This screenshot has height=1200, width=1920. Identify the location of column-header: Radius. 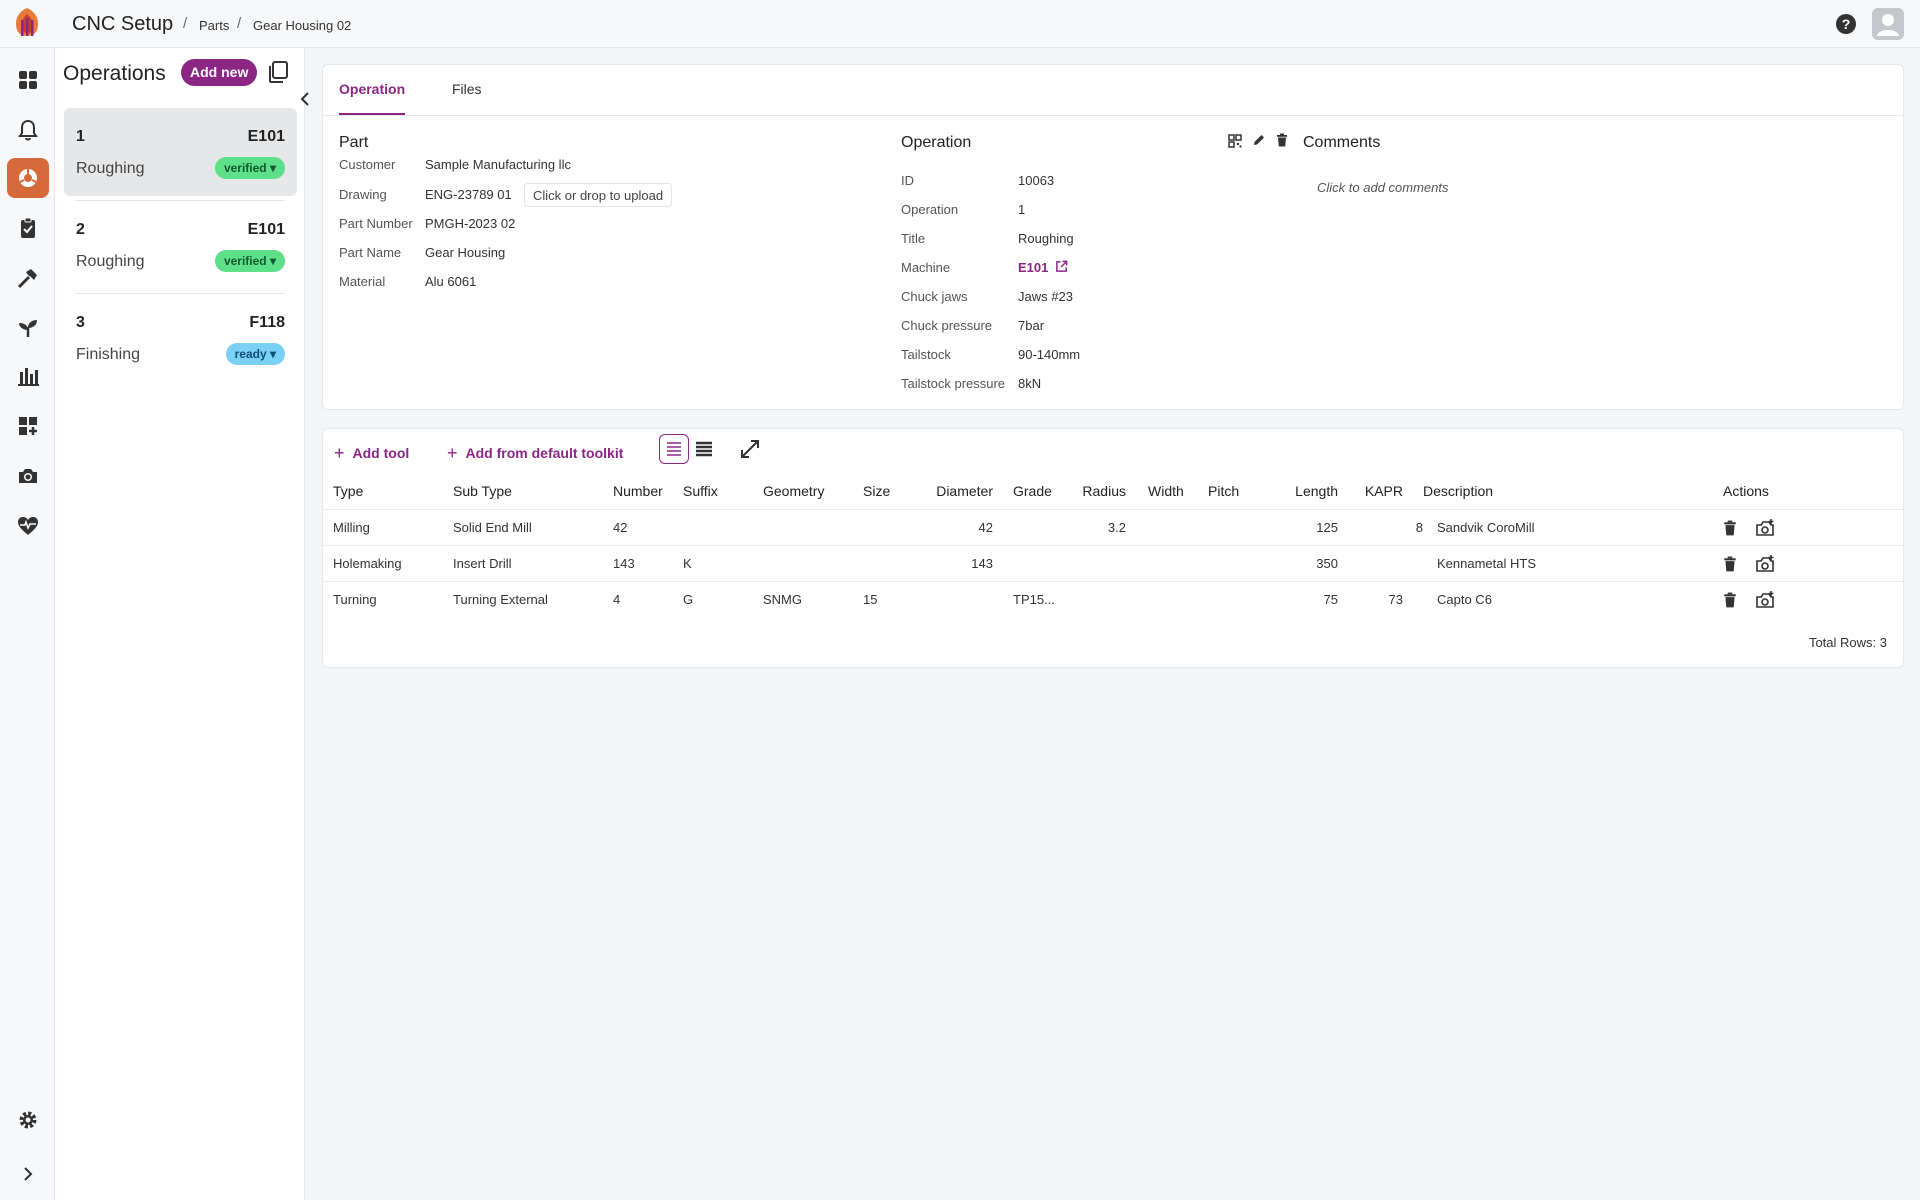
(1104, 491).